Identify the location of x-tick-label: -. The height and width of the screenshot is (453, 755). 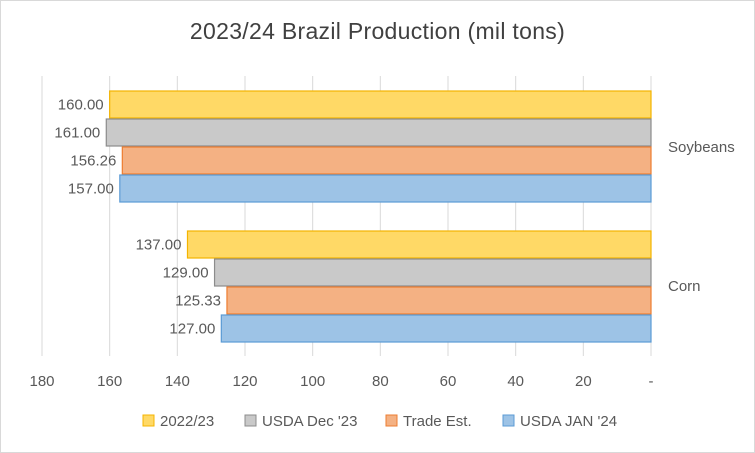
(651, 381).